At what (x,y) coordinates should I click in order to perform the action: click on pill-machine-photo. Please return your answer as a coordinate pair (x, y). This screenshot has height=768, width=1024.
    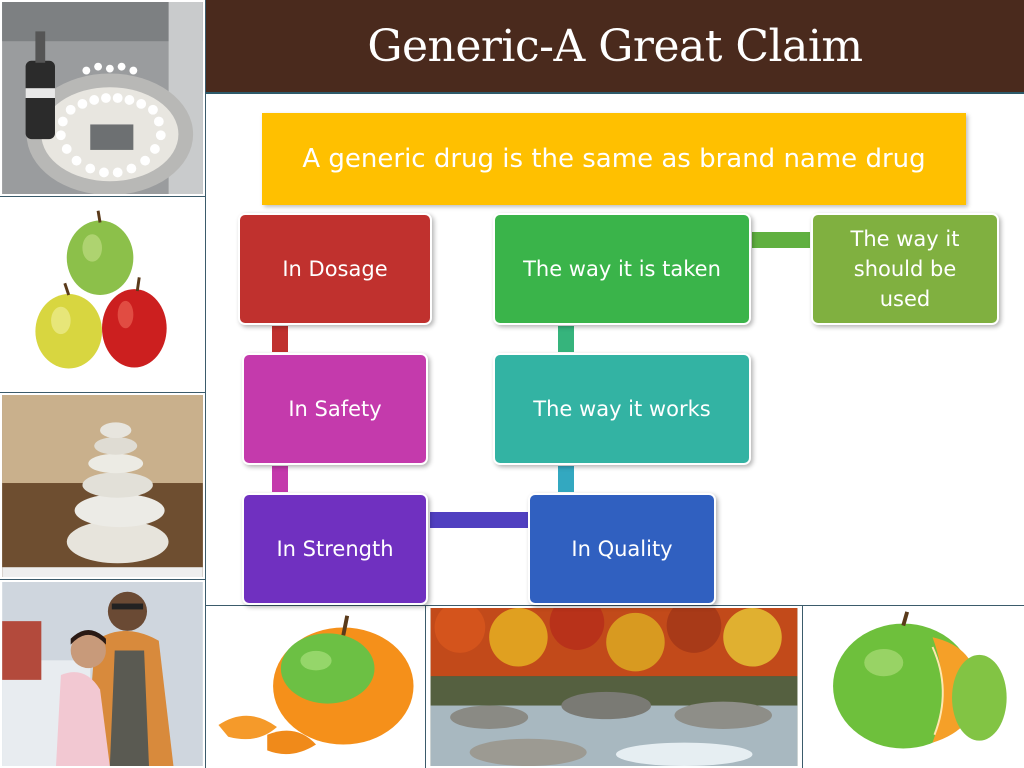
    Looking at the image, I should click on (103, 98).